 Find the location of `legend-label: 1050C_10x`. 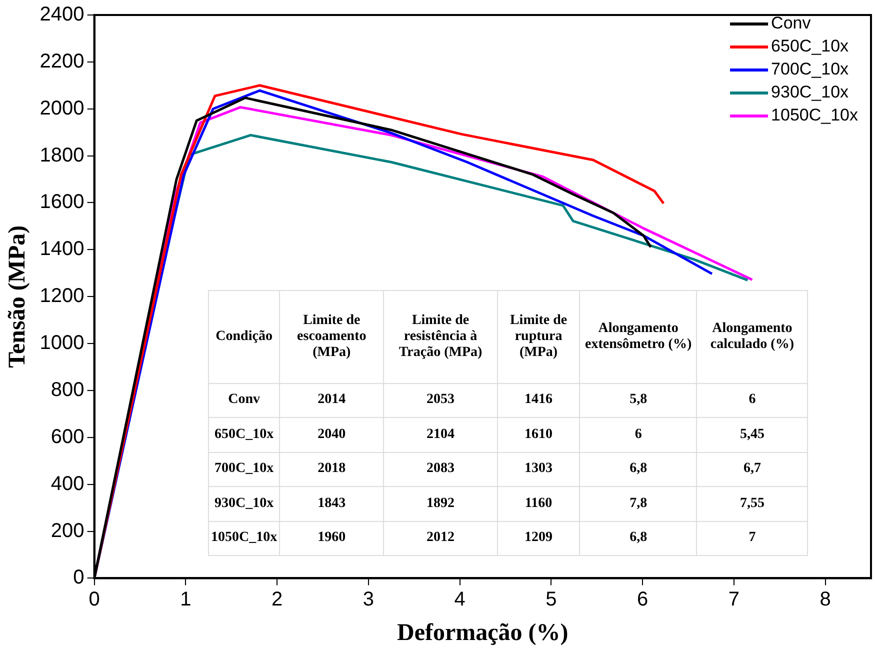

legend-label: 1050C_10x is located at coordinates (814, 115).